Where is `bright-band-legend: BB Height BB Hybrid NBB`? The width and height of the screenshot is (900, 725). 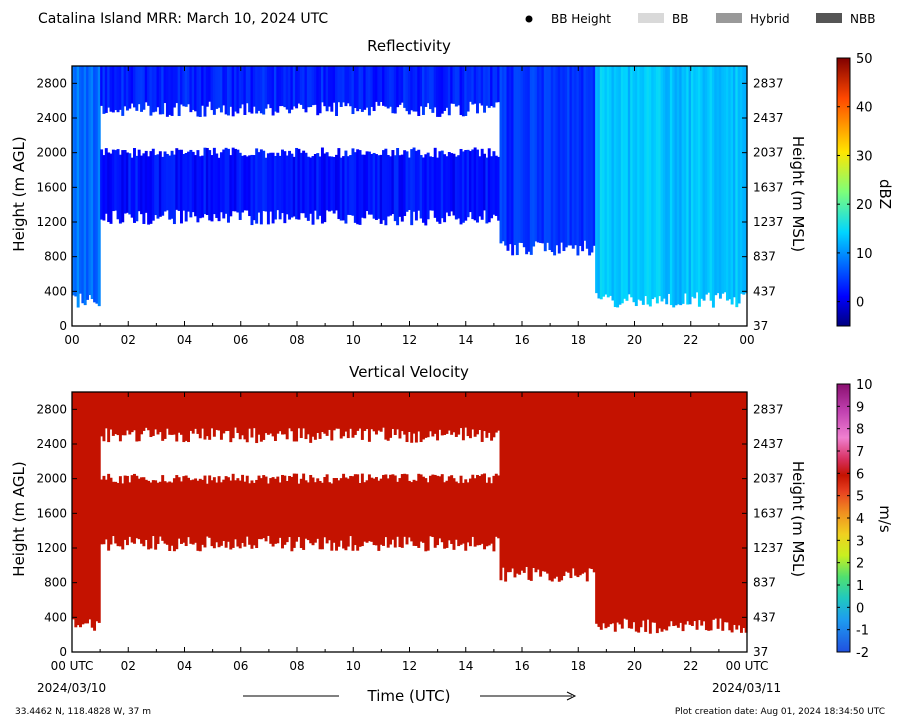 bright-band-legend: BB Height BB Hybrid NBB is located at coordinates (700, 19).